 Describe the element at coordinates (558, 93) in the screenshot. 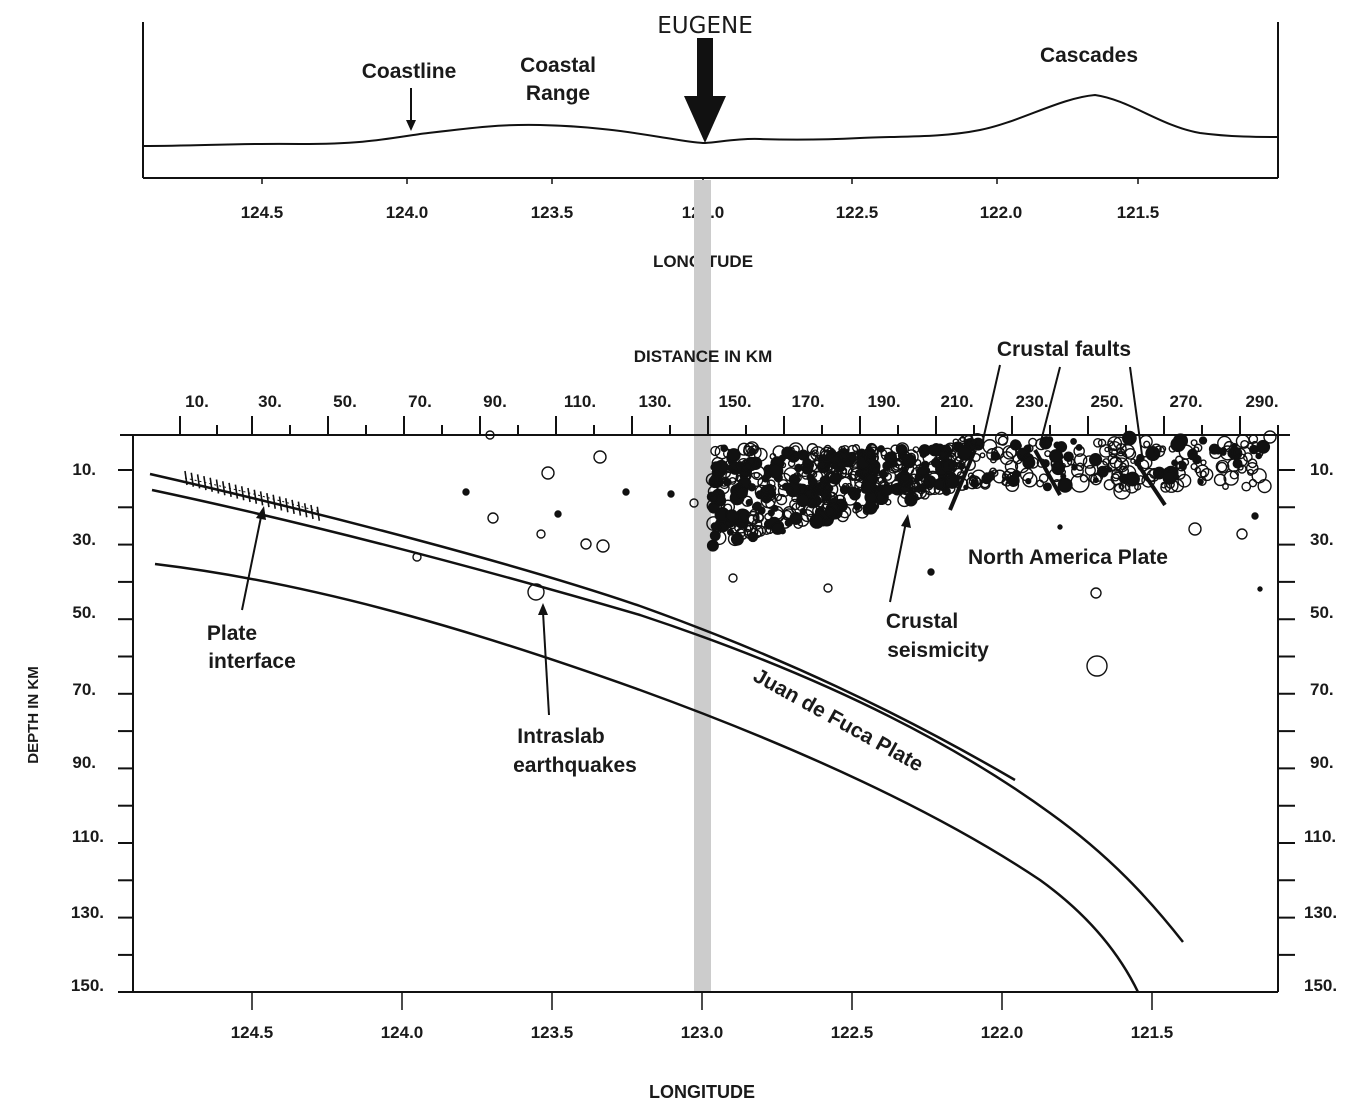

I see `coastal-range-label: Range` at that location.